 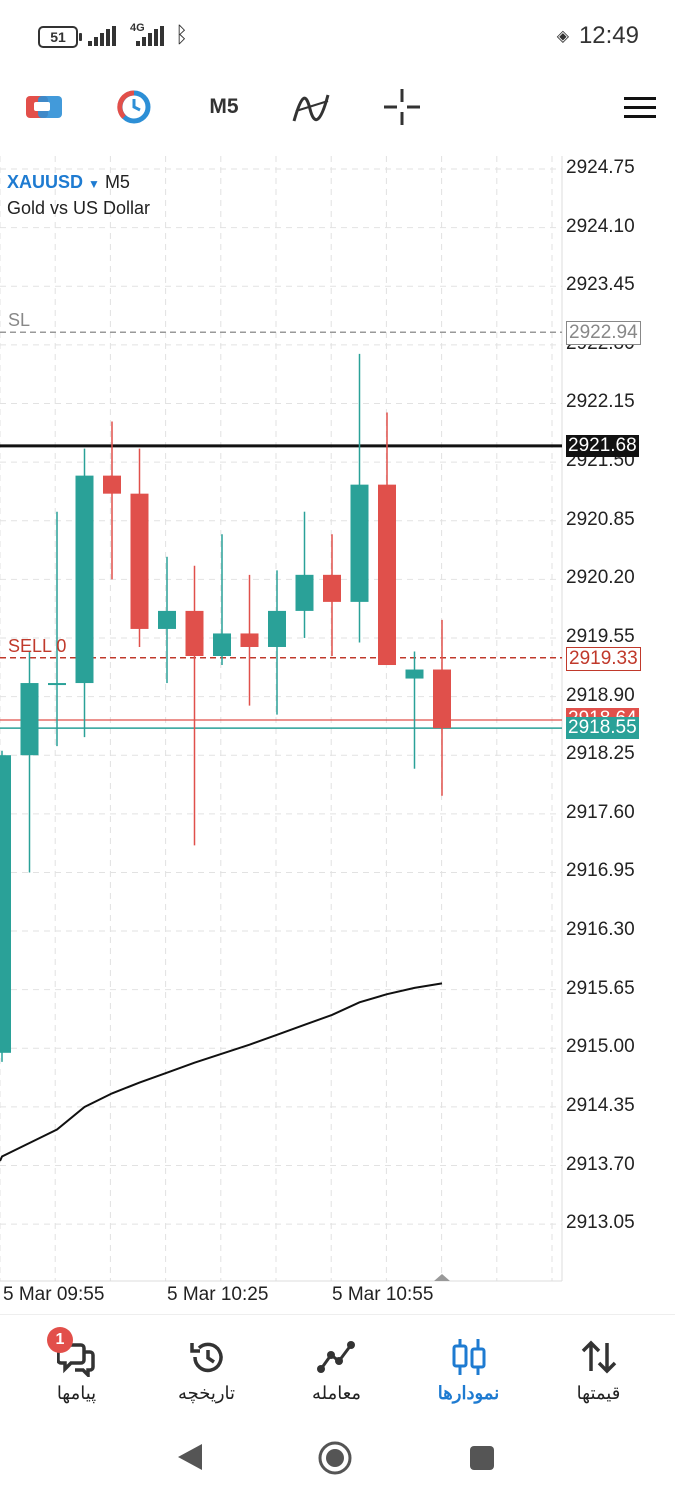 What do you see at coordinates (600, 402) in the screenshot?
I see `y-tick-label: 2922.15` at bounding box center [600, 402].